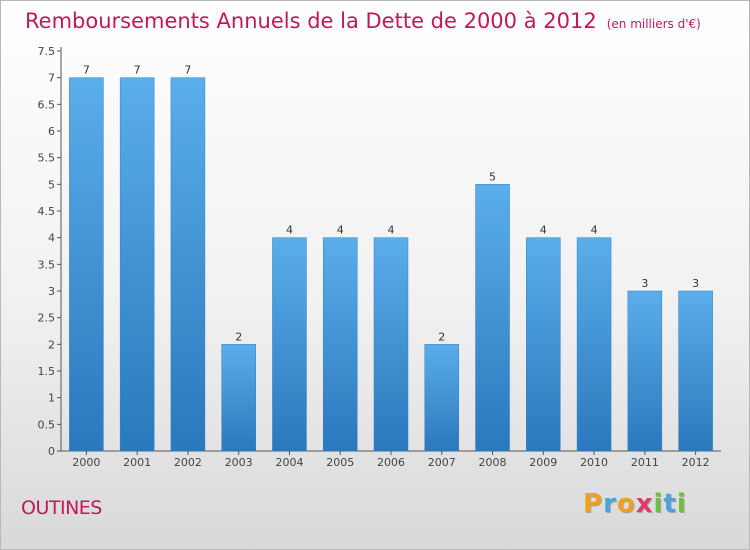 The height and width of the screenshot is (550, 750). Describe the element at coordinates (47, 371) in the screenshot. I see `y-tick-label: 1.5` at that location.